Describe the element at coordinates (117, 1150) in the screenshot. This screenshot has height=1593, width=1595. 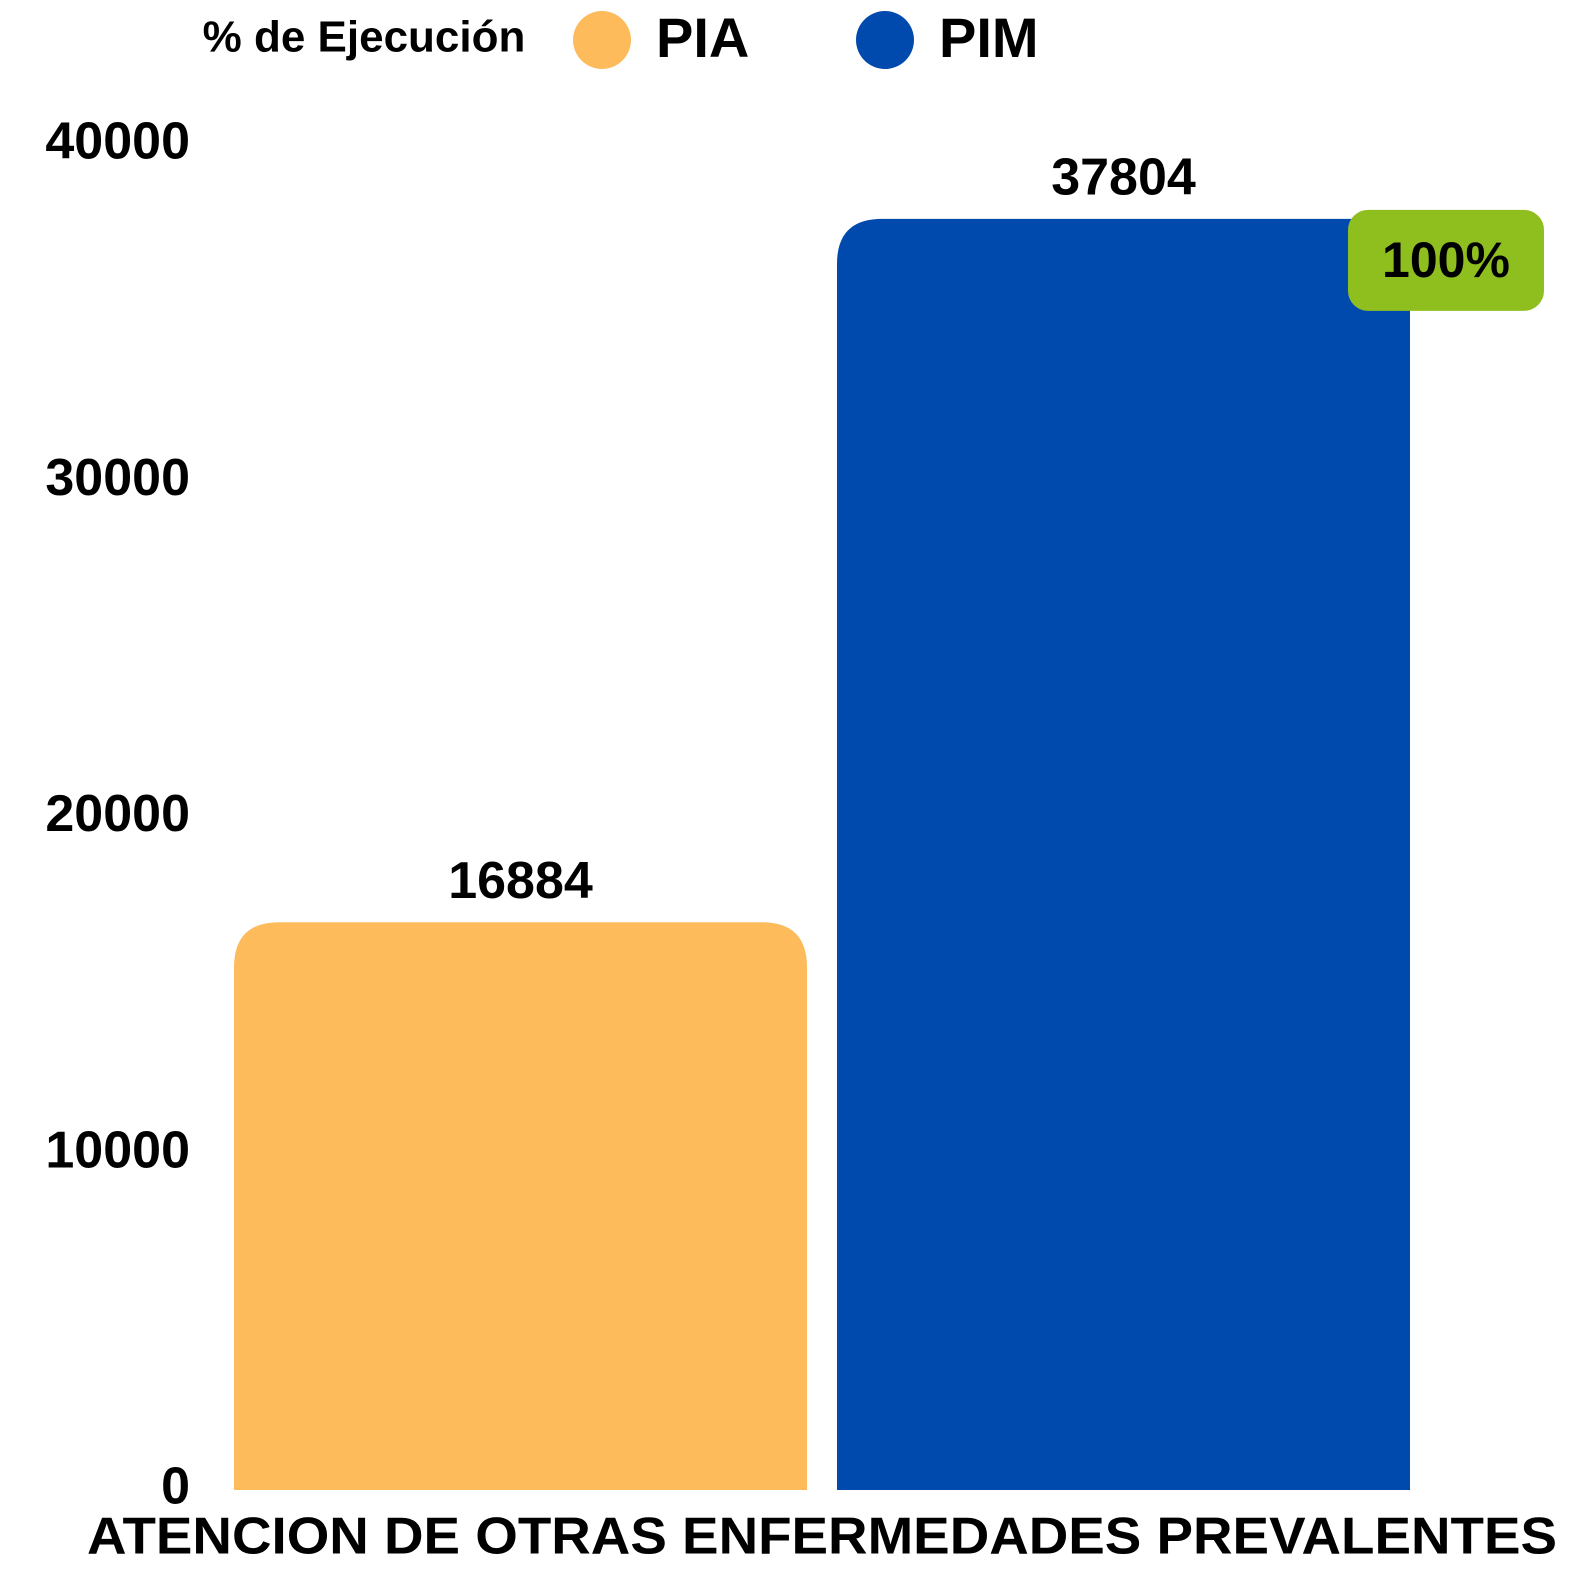
I see `y-tick-label: 10000` at that location.